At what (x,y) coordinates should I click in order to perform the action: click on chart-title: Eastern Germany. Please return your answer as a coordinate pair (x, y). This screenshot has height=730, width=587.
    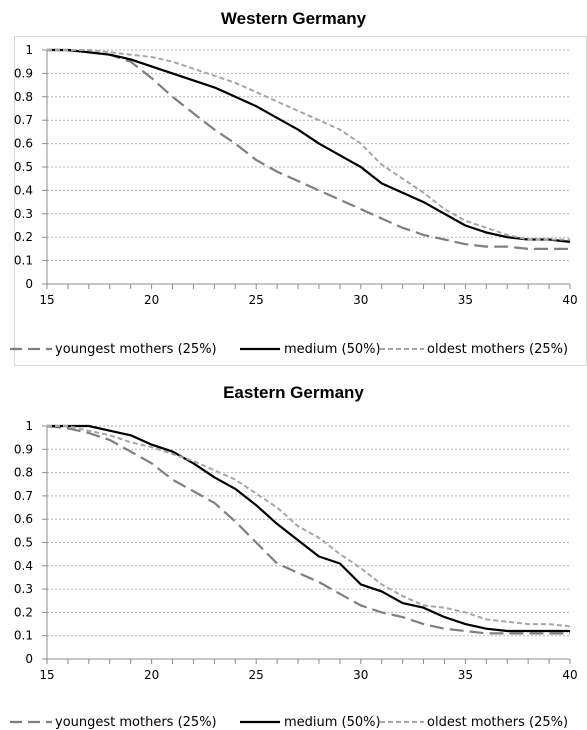
    Looking at the image, I should click on (293, 392).